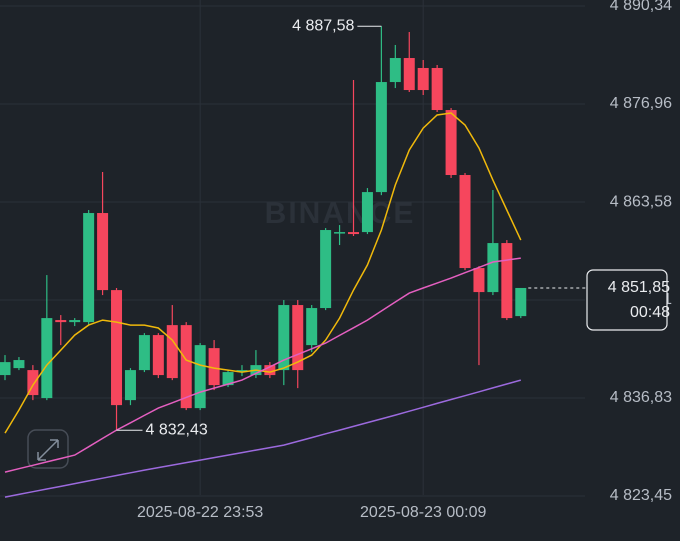 The image size is (680, 541). I want to click on y-tick-label: 4 863,58, so click(641, 201).